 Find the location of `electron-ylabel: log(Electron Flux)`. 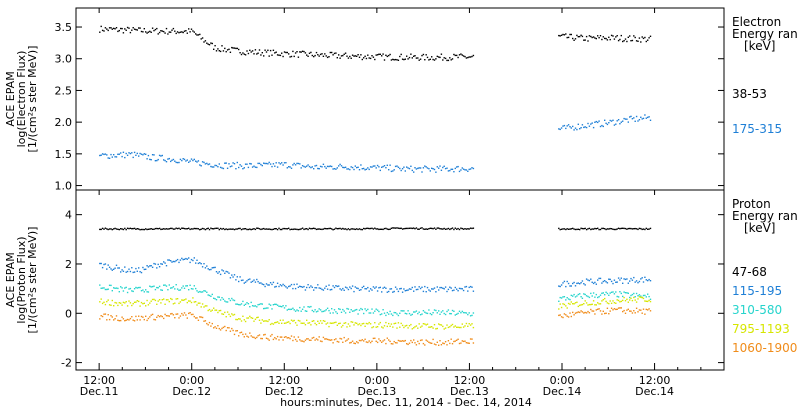

electron-ylabel: log(Electron Flux) is located at coordinates (21, 99).